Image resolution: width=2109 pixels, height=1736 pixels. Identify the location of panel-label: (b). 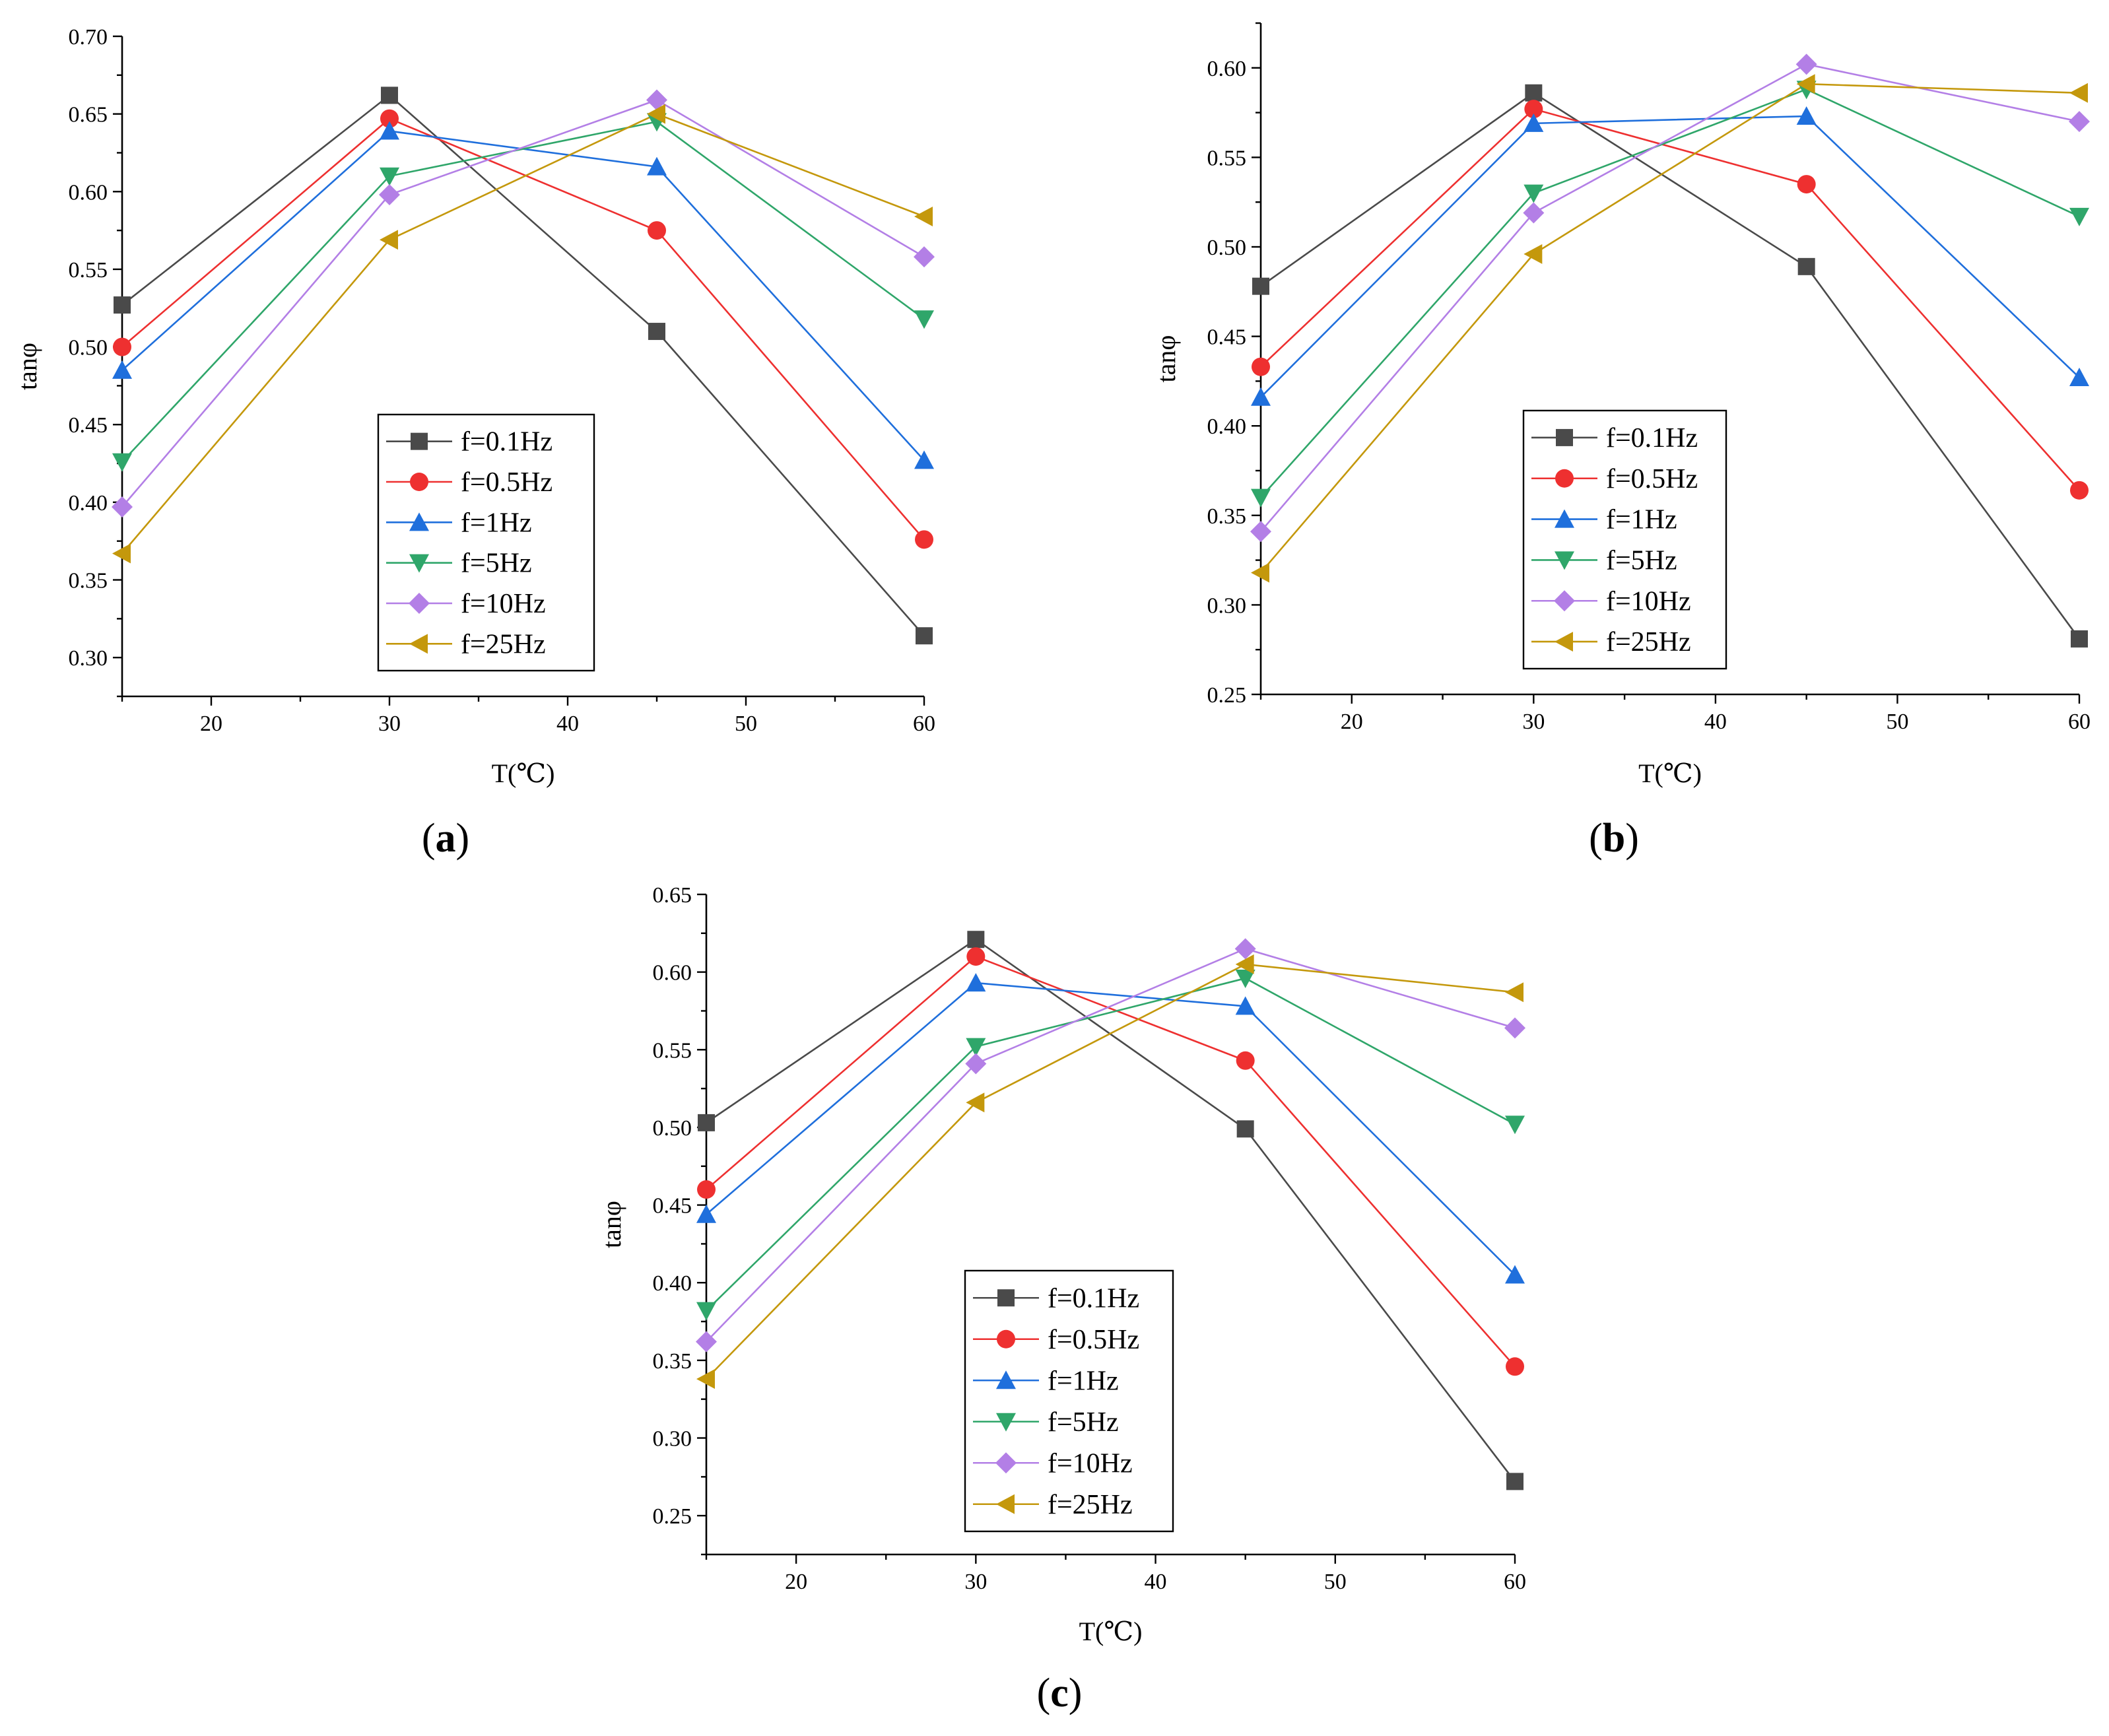
(1614, 838).